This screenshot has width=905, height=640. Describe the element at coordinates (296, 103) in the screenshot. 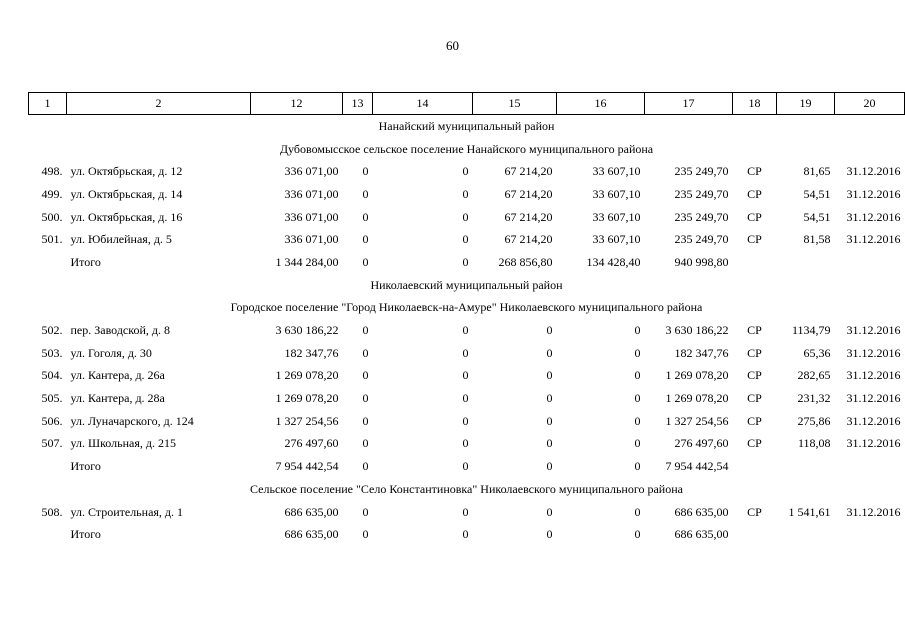

I see `col-header: 12` at that location.